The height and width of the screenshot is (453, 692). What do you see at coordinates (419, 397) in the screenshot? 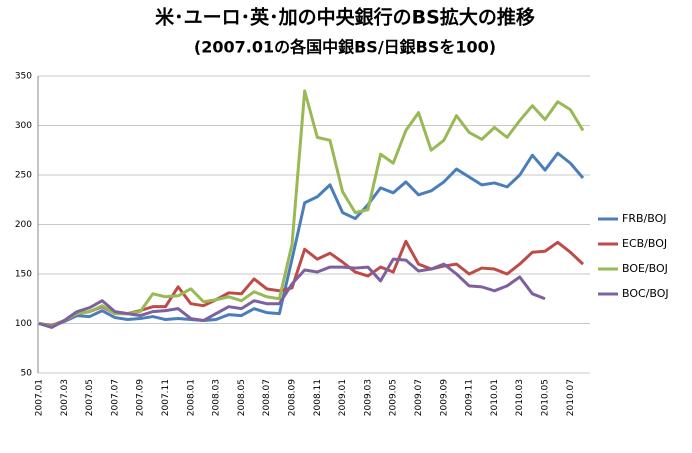
I see `x-tick-label: 2009.07` at bounding box center [419, 397].